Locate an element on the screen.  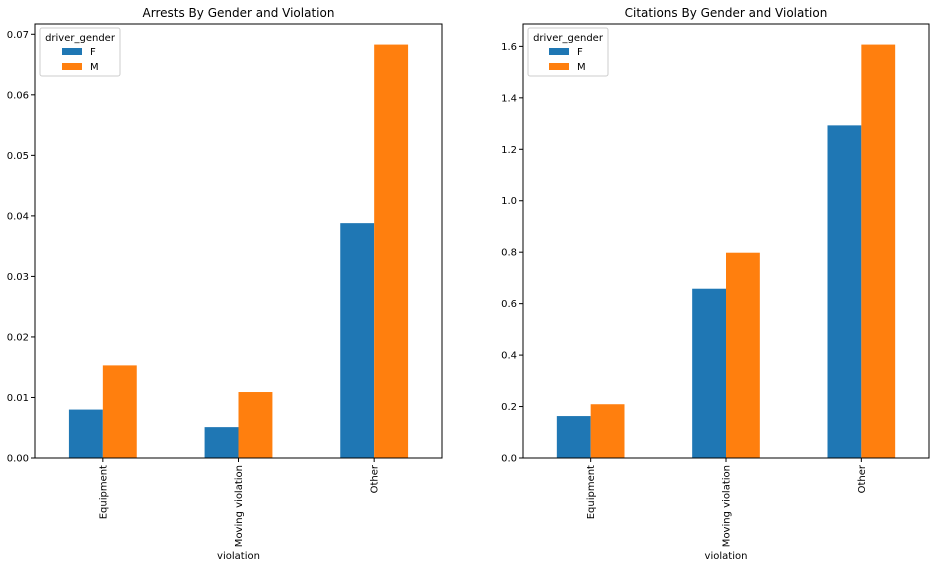
y-tick-label: 0.2 is located at coordinates (509, 407).